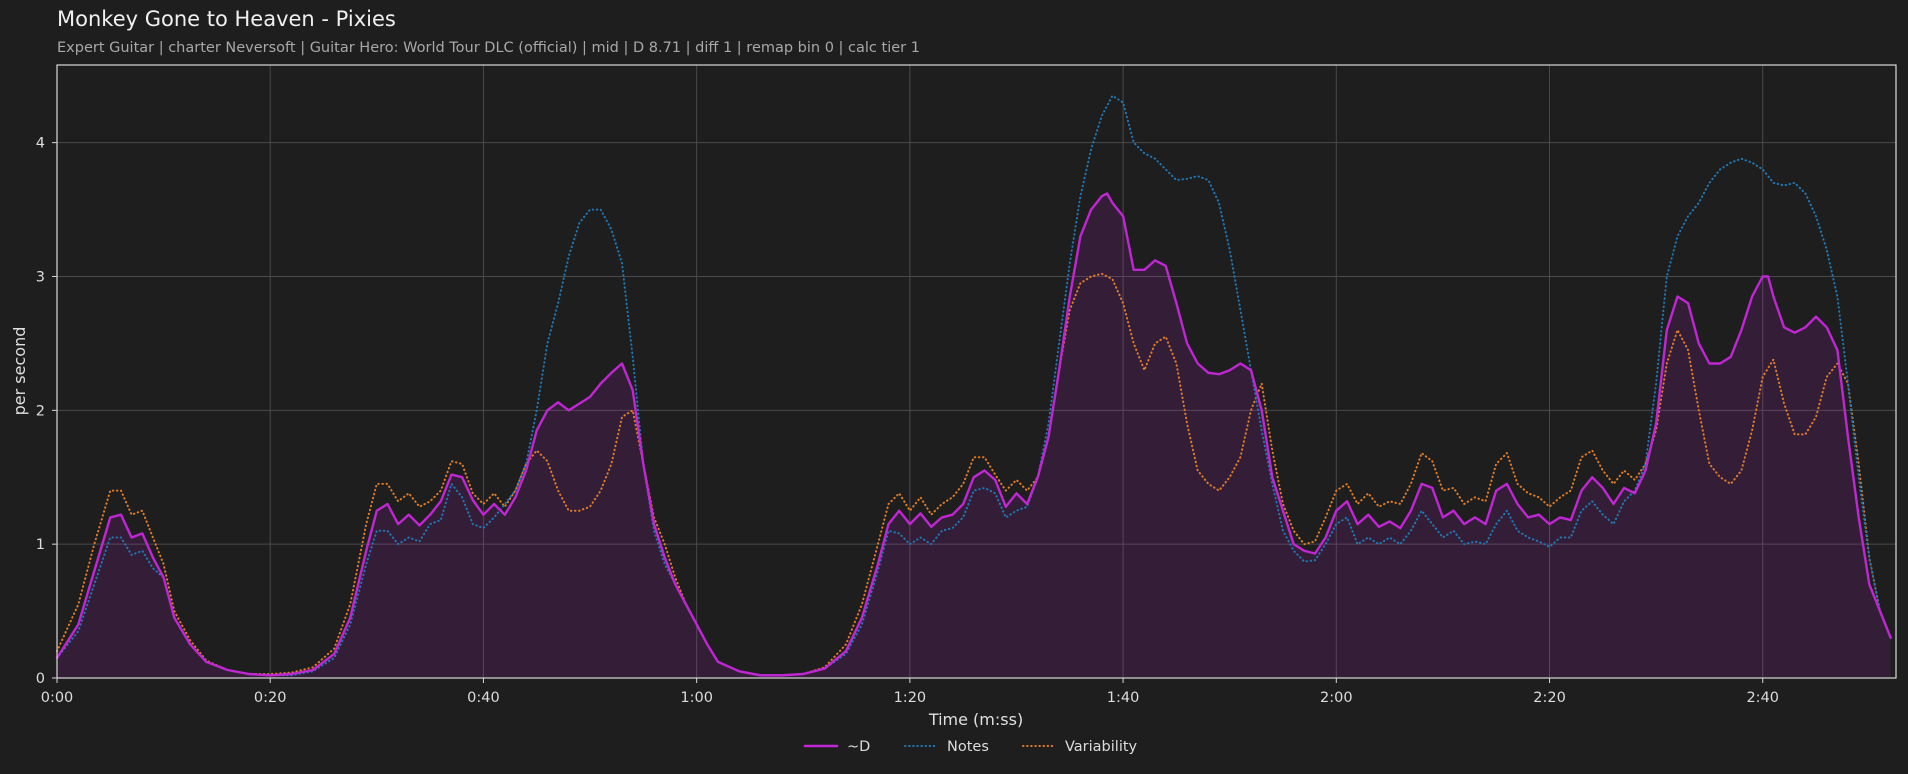 The height and width of the screenshot is (774, 1908). What do you see at coordinates (1762, 698) in the screenshot?
I see `x-tick-label: 2:40` at bounding box center [1762, 698].